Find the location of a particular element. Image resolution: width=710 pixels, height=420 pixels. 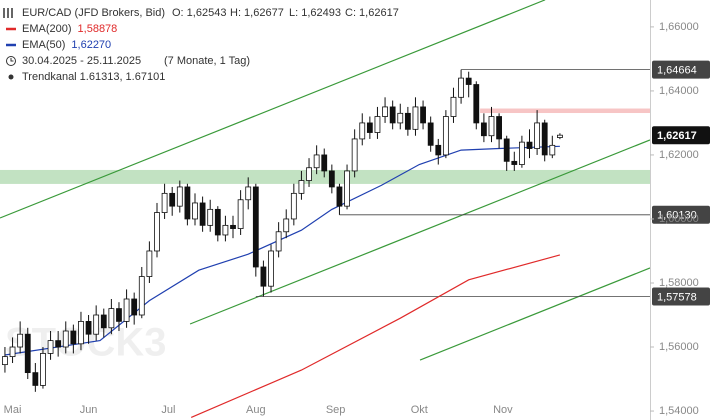

y-tick-label: 1,60000 is located at coordinates (679, 219).